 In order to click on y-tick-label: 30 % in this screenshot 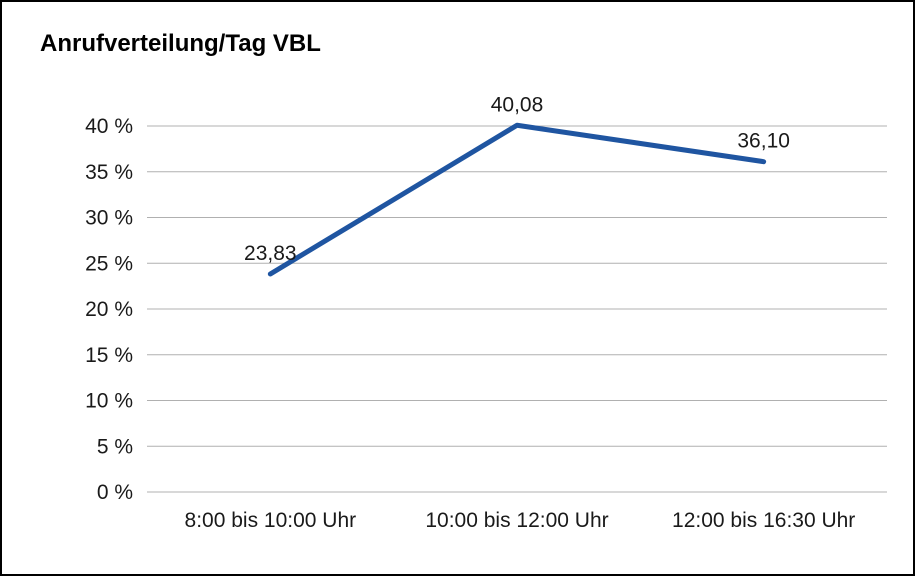, I will do `click(109, 218)`.